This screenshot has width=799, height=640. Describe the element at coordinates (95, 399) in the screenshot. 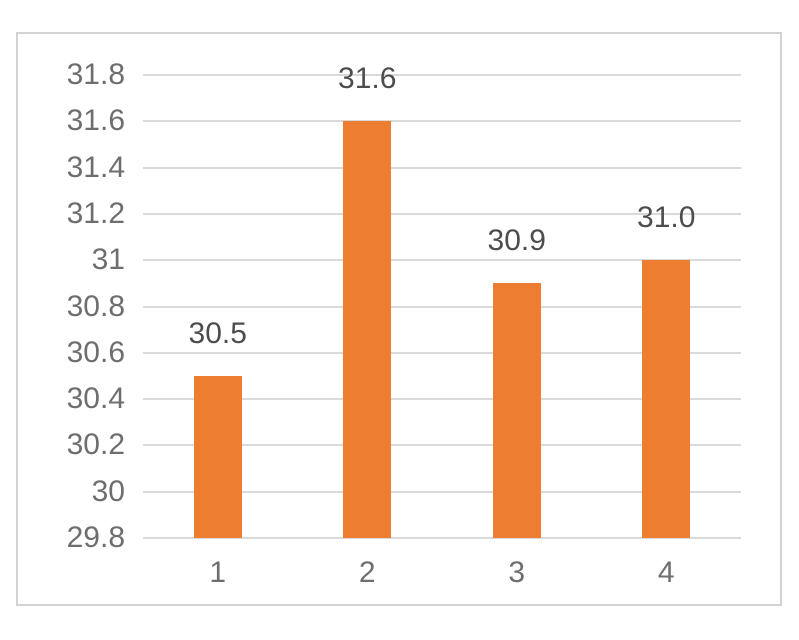

I see `y-axis-tick-label: 30.4` at that location.